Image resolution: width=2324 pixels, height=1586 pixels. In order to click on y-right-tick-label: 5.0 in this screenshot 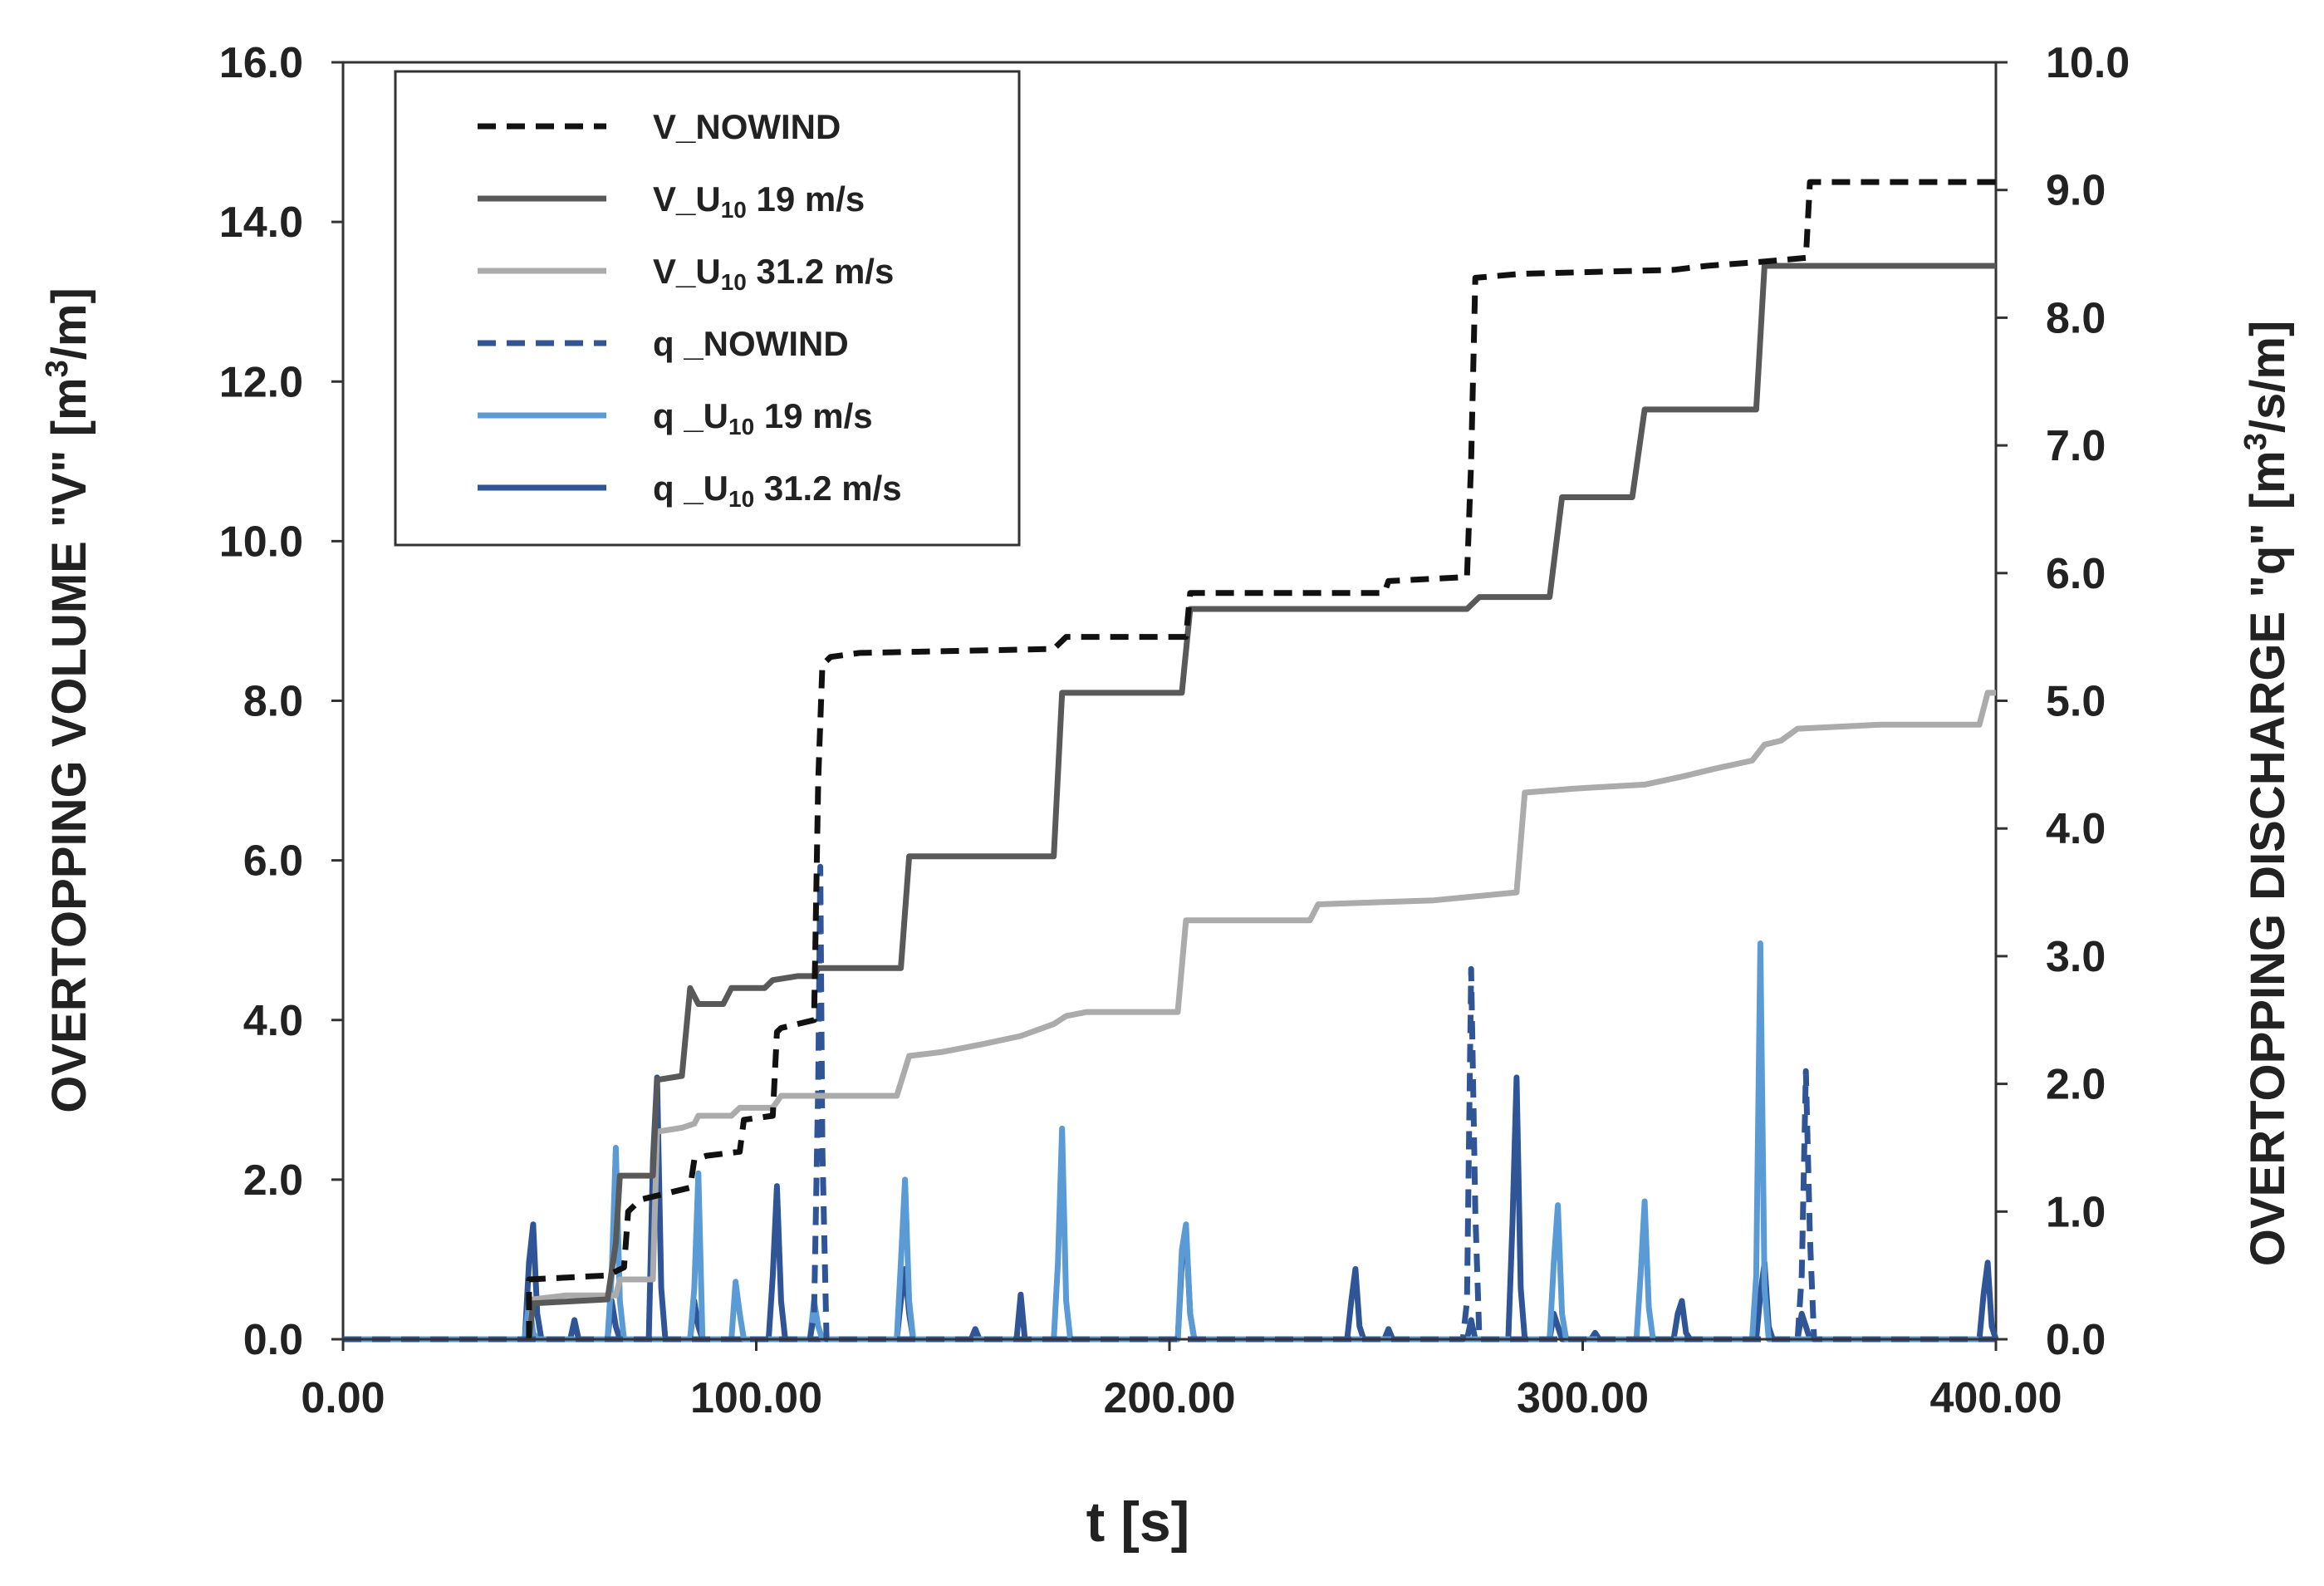, I will do `click(2076, 702)`.